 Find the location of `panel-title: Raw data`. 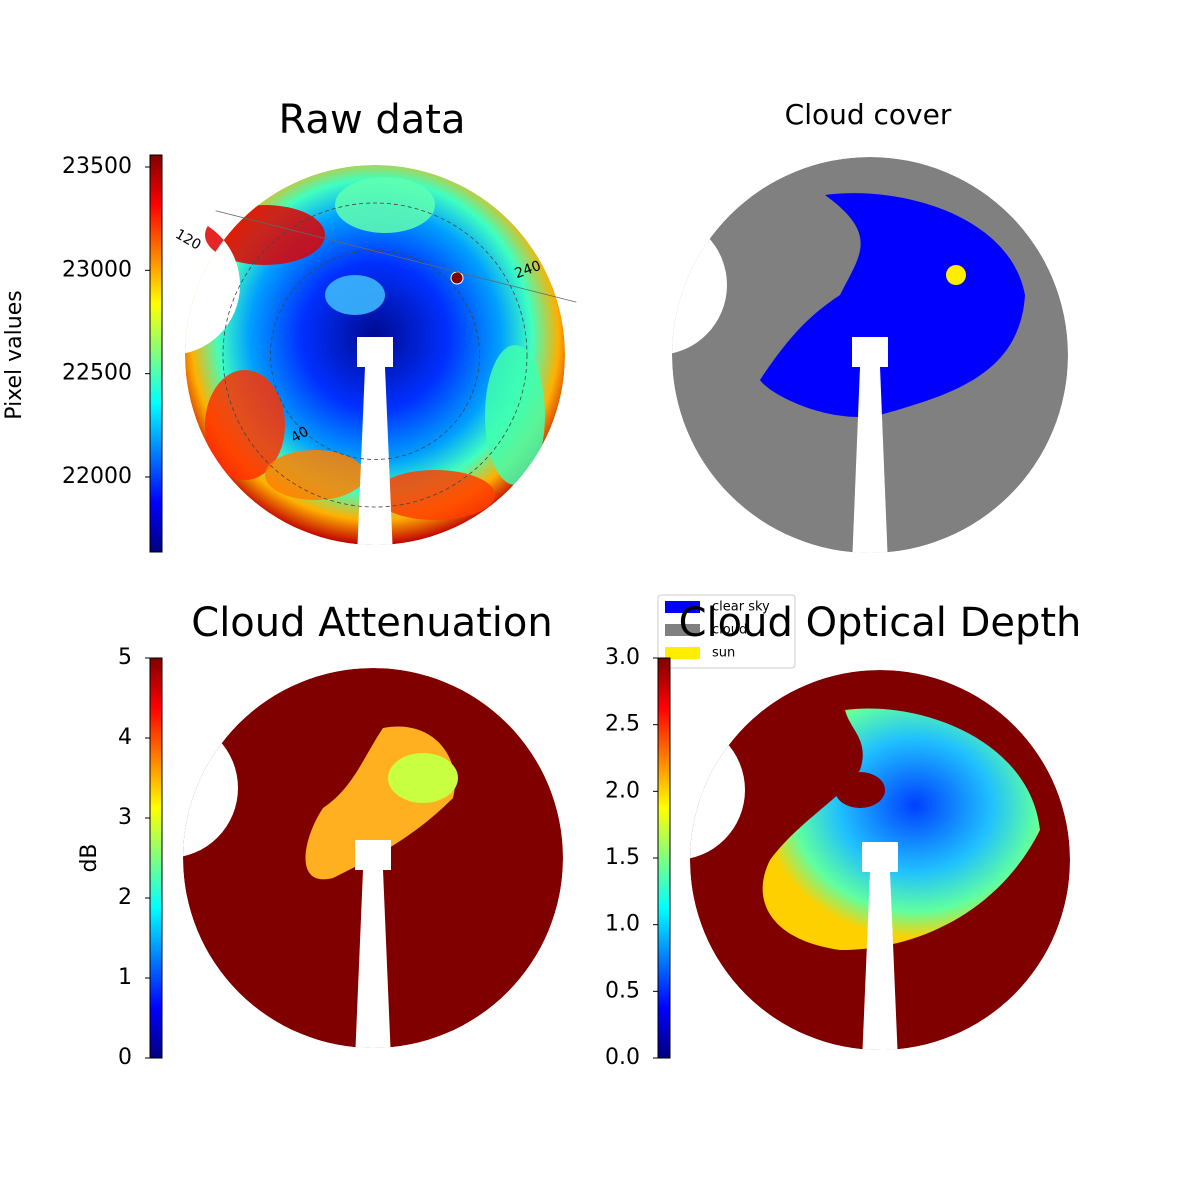

panel-title: Raw data is located at coordinates (372, 120).